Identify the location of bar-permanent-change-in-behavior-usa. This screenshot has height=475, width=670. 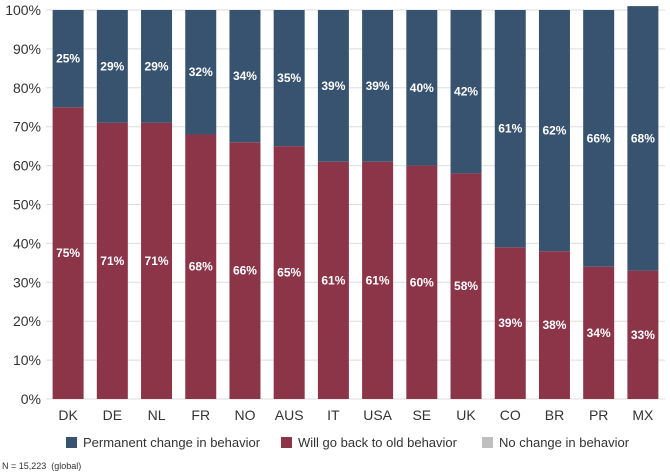
(378, 86).